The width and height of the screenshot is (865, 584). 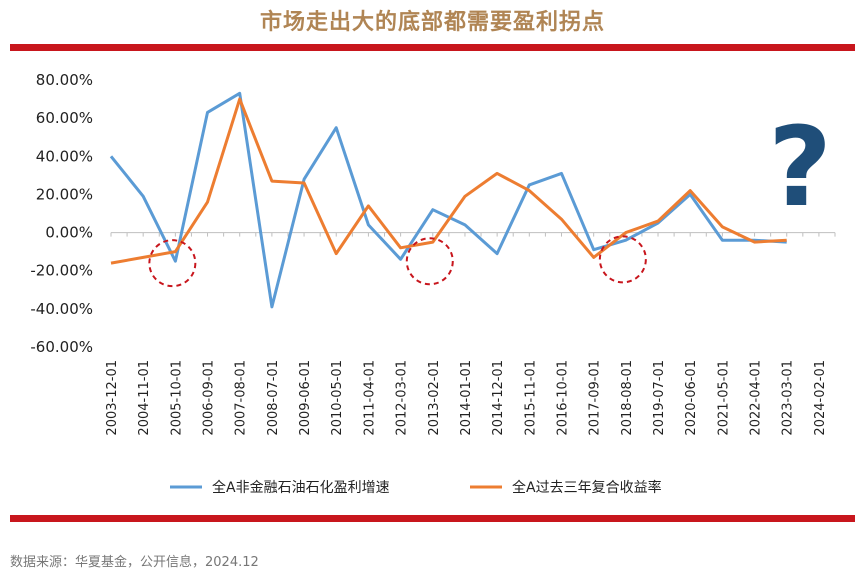 What do you see at coordinates (61, 347) in the screenshot?
I see `y-tick-label: -60.00%` at bounding box center [61, 347].